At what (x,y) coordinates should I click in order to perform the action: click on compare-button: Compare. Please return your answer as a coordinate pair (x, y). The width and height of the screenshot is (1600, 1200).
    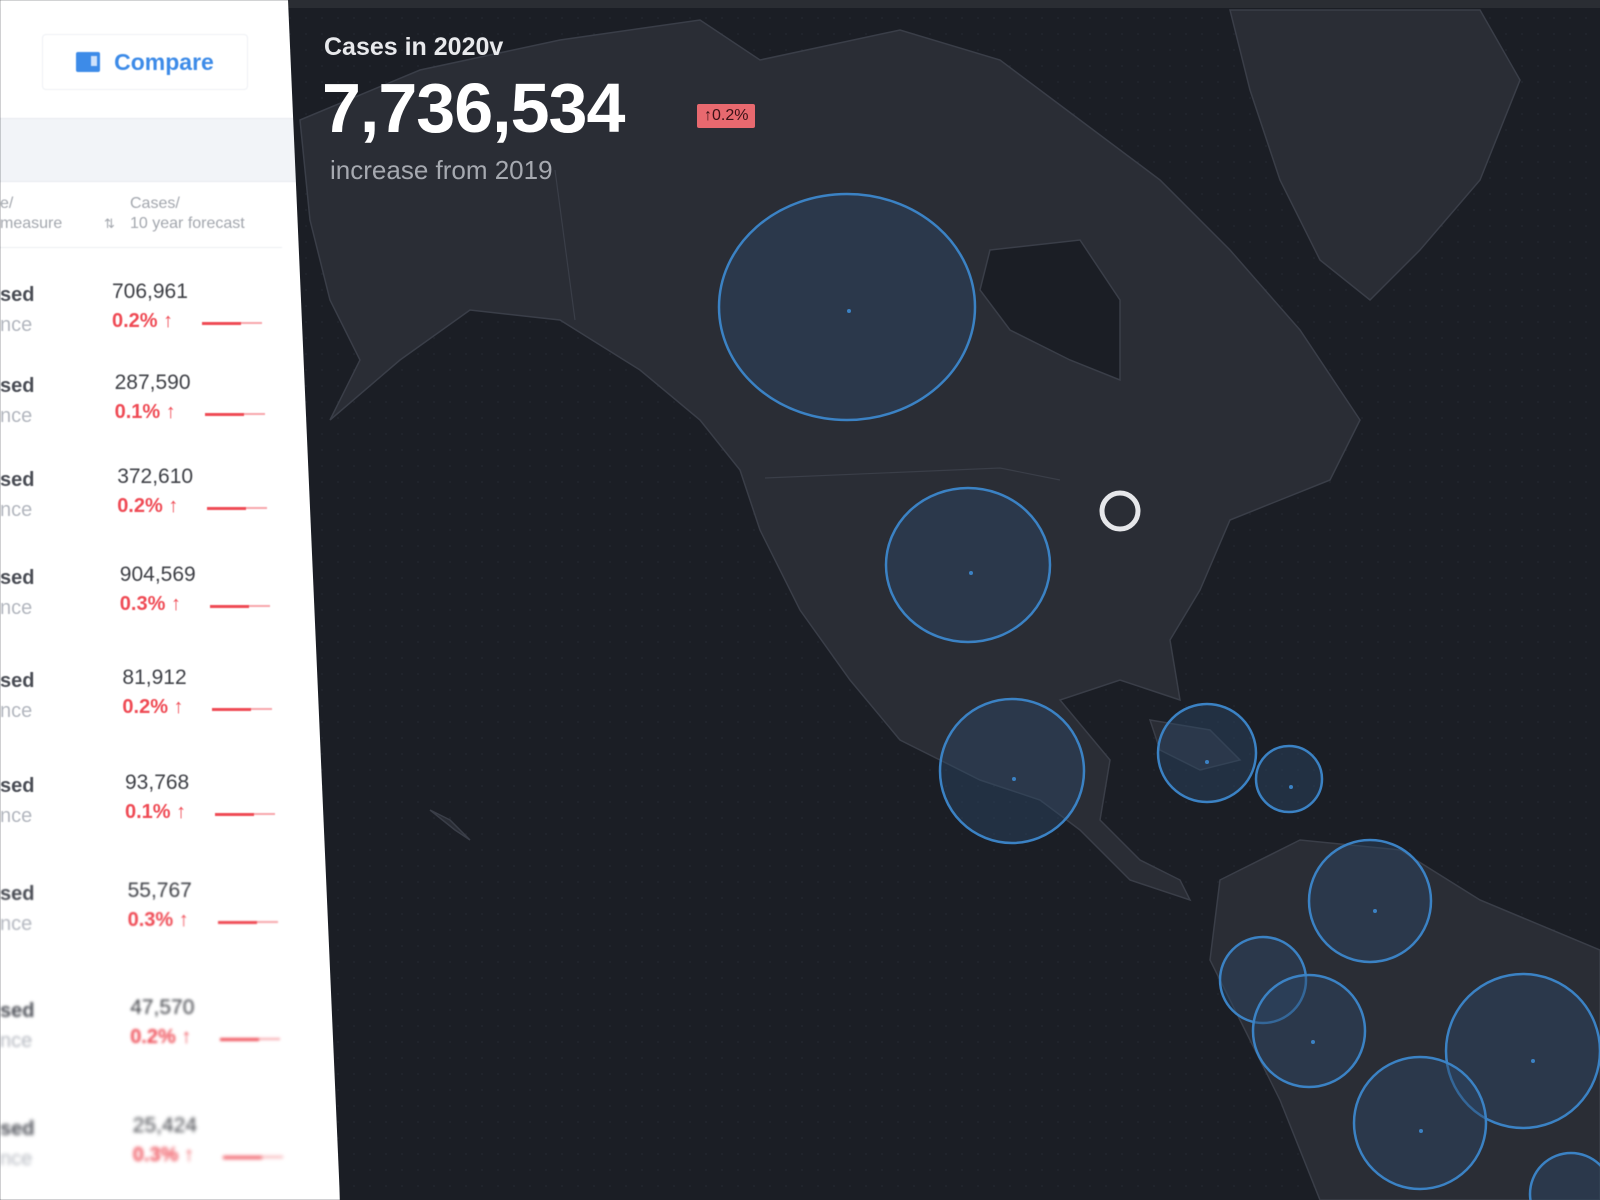
    Looking at the image, I should click on (145, 62).